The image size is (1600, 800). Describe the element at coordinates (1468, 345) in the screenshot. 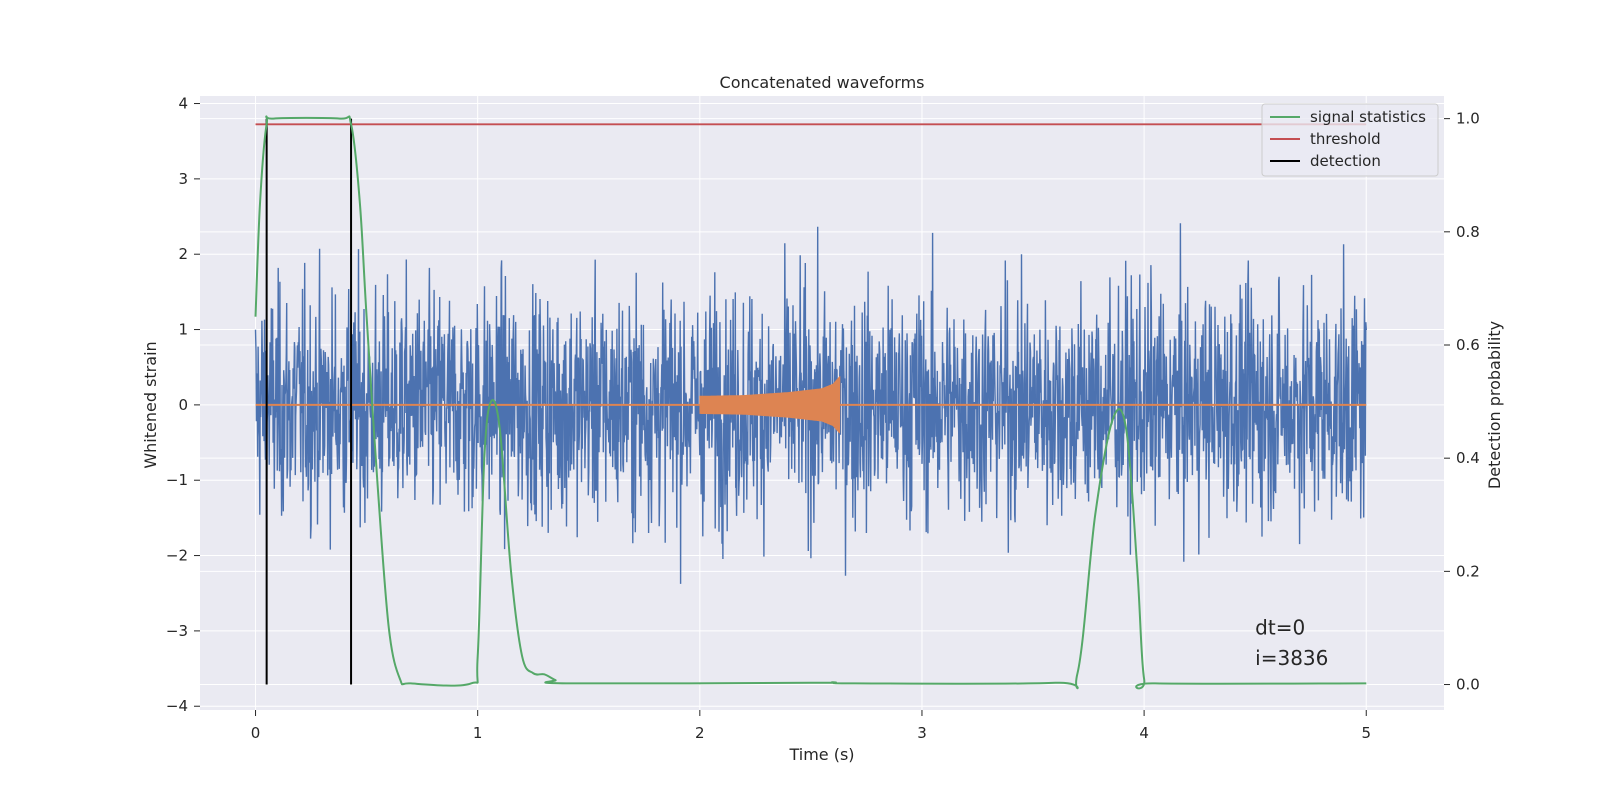

I see `y-right-tick-label: 0.6` at that location.